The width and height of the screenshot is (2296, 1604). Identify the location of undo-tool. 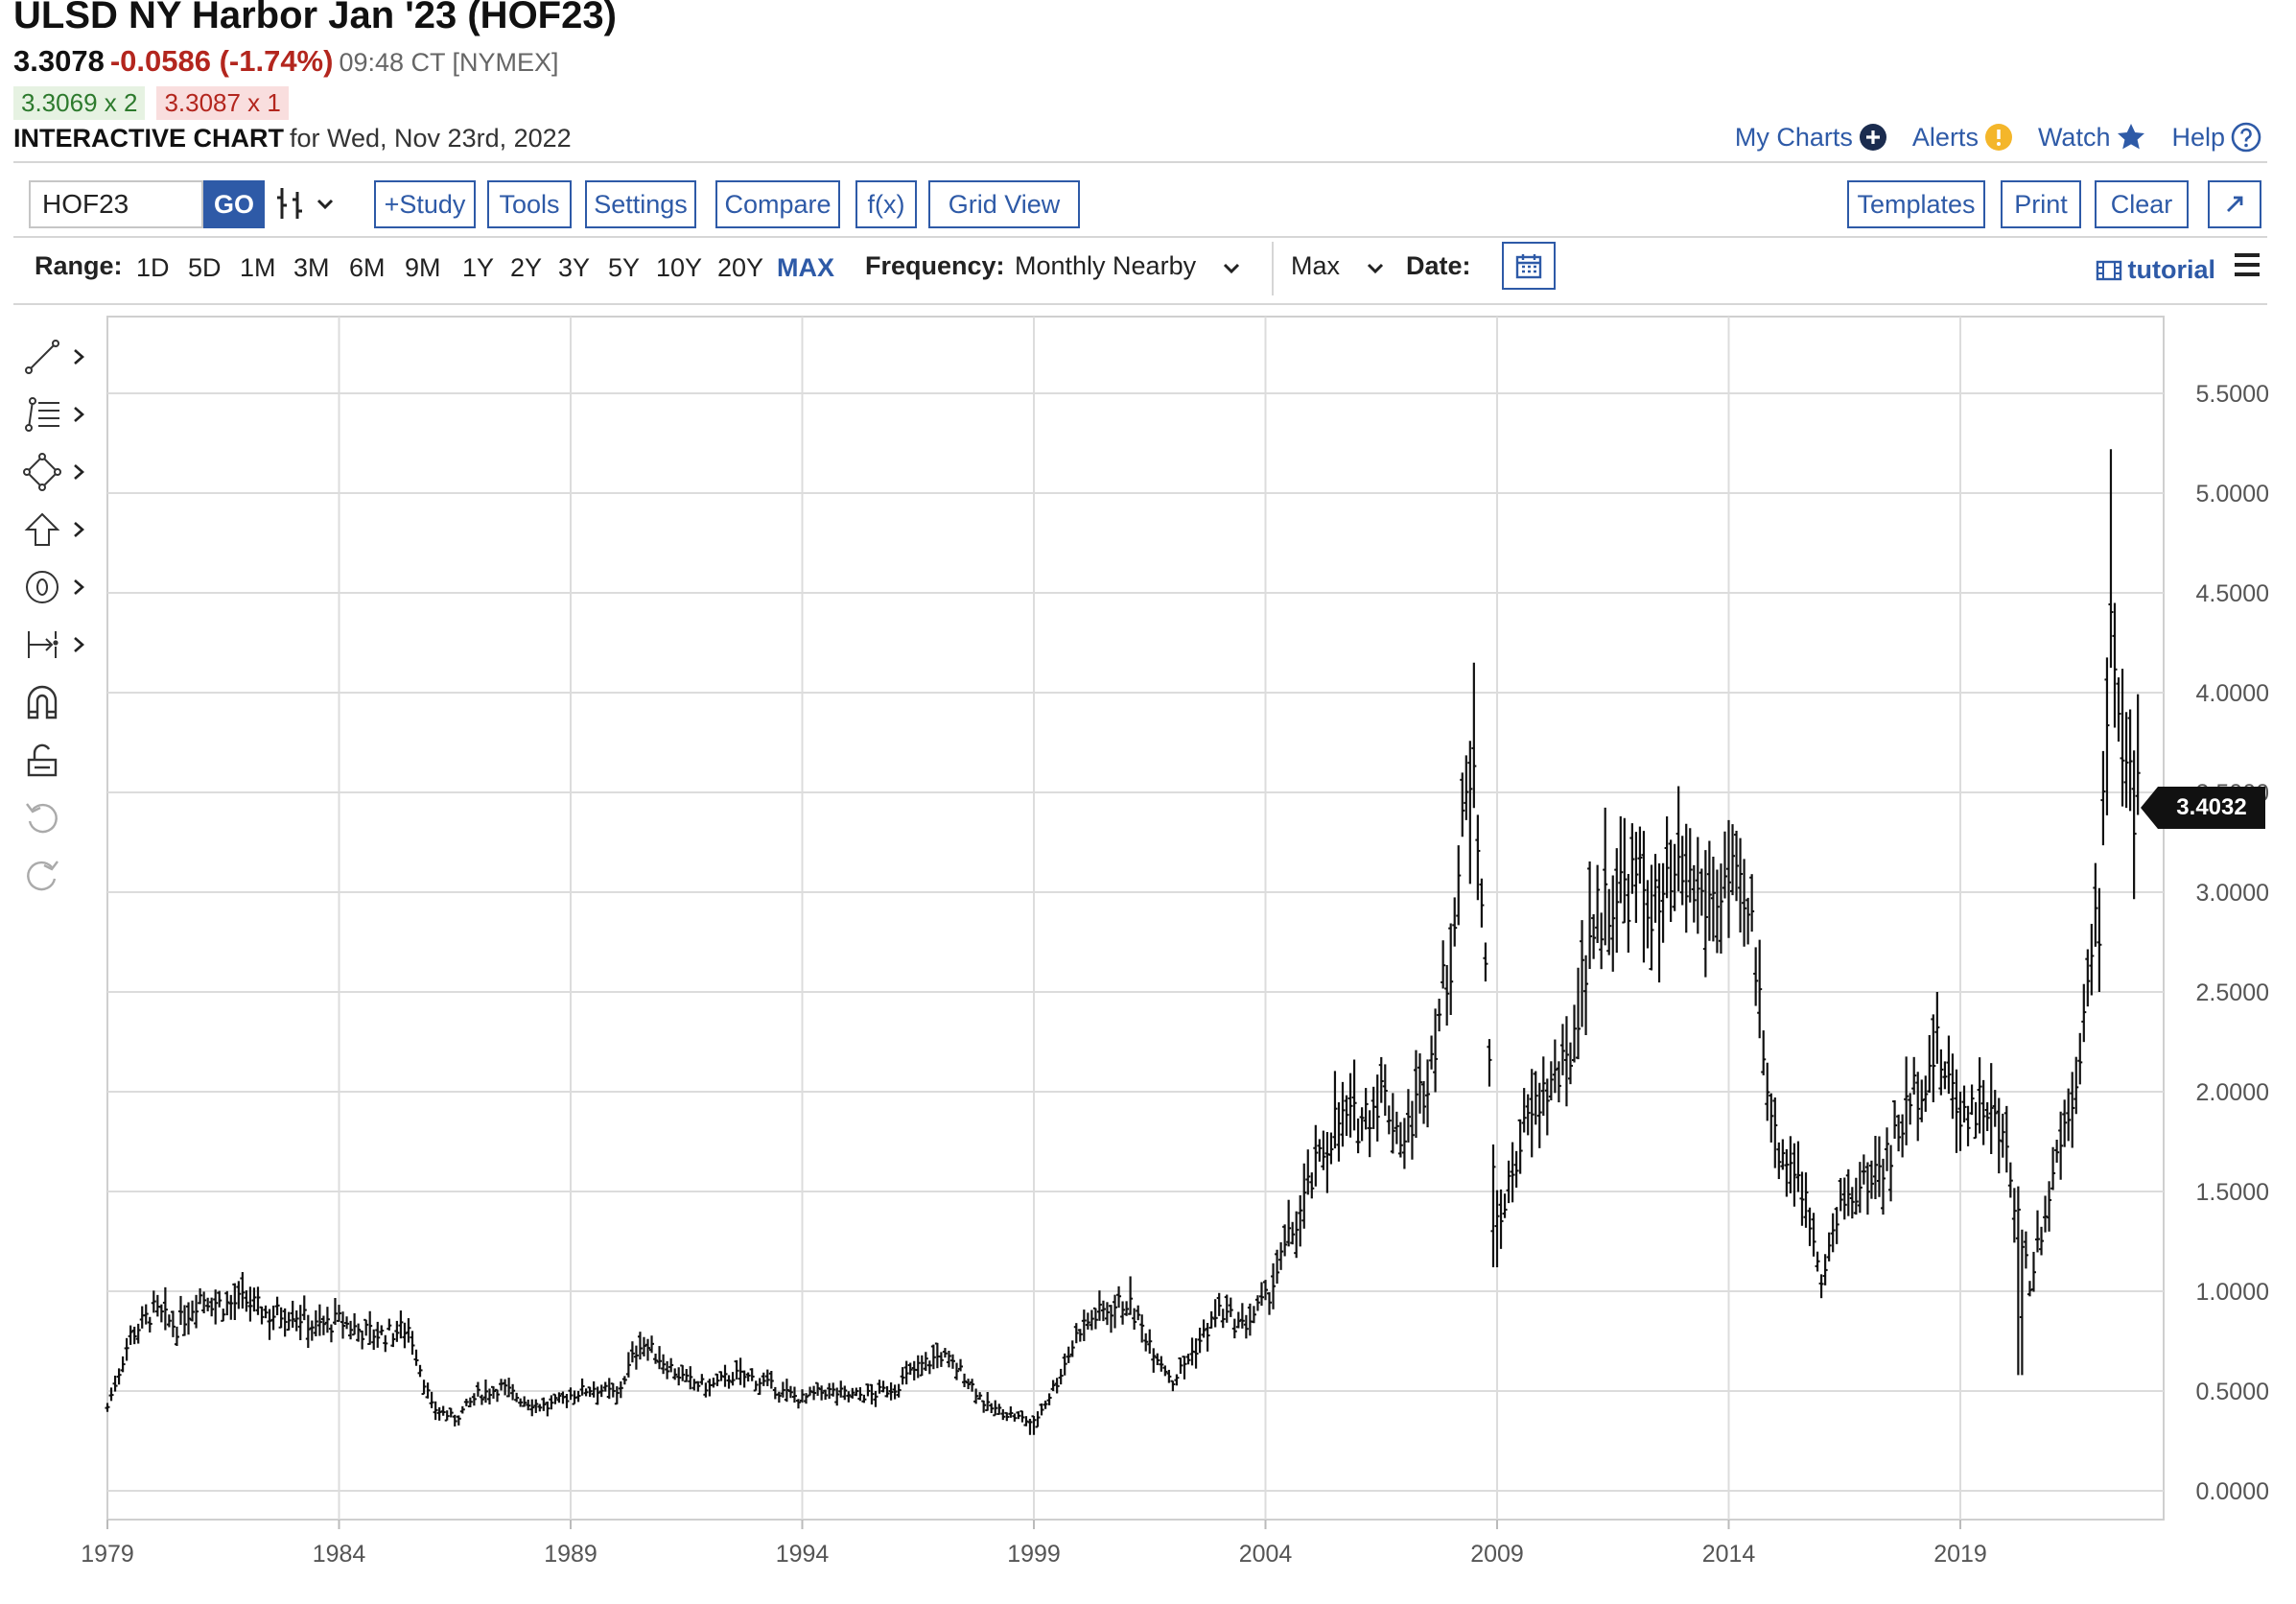
(61, 817).